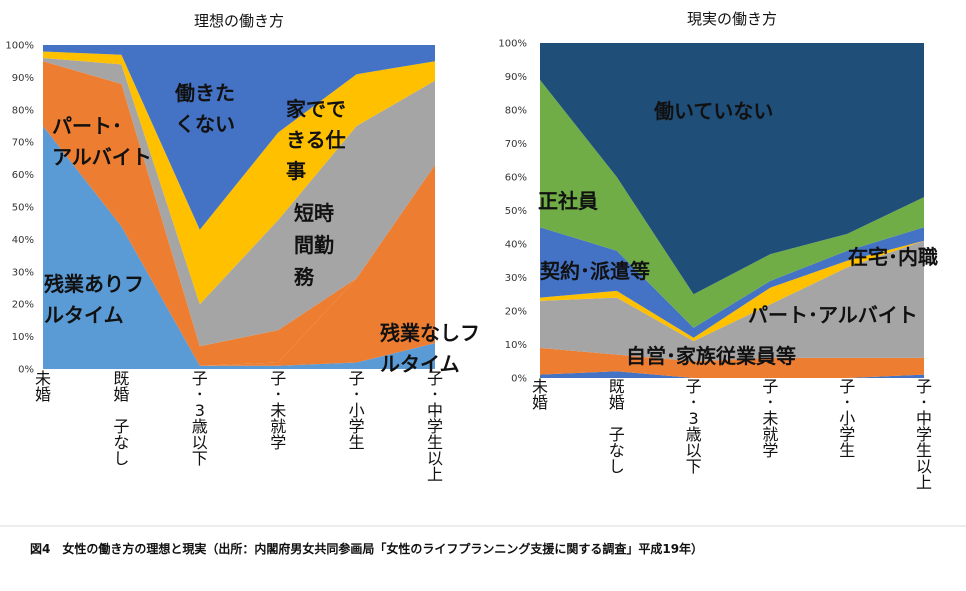 The height and width of the screenshot is (591, 966). Describe the element at coordinates (205, 124) in the screenshot. I see `label-nowork-2: くない` at that location.